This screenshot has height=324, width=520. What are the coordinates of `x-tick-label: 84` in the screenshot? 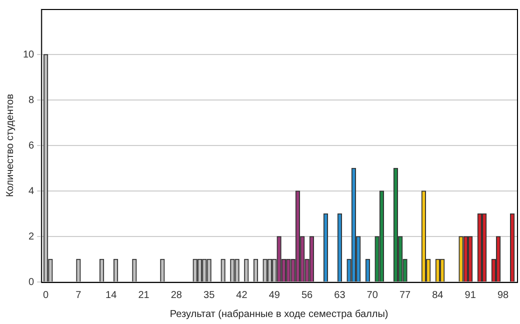 It's located at (438, 295).